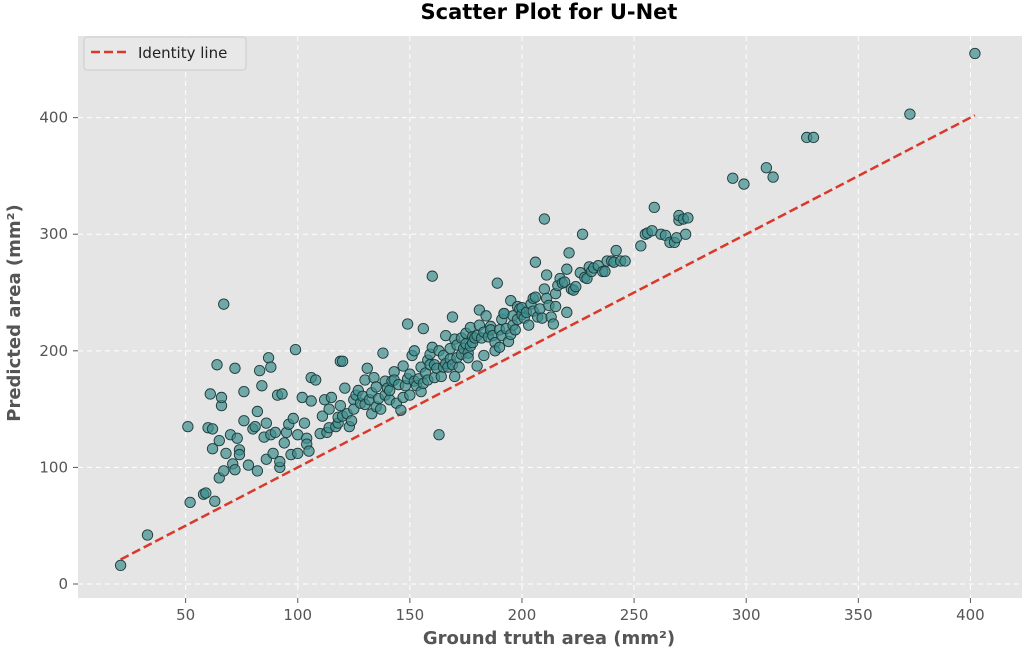  I want to click on legend-entry-identity-line: Identity line, so click(182, 53).